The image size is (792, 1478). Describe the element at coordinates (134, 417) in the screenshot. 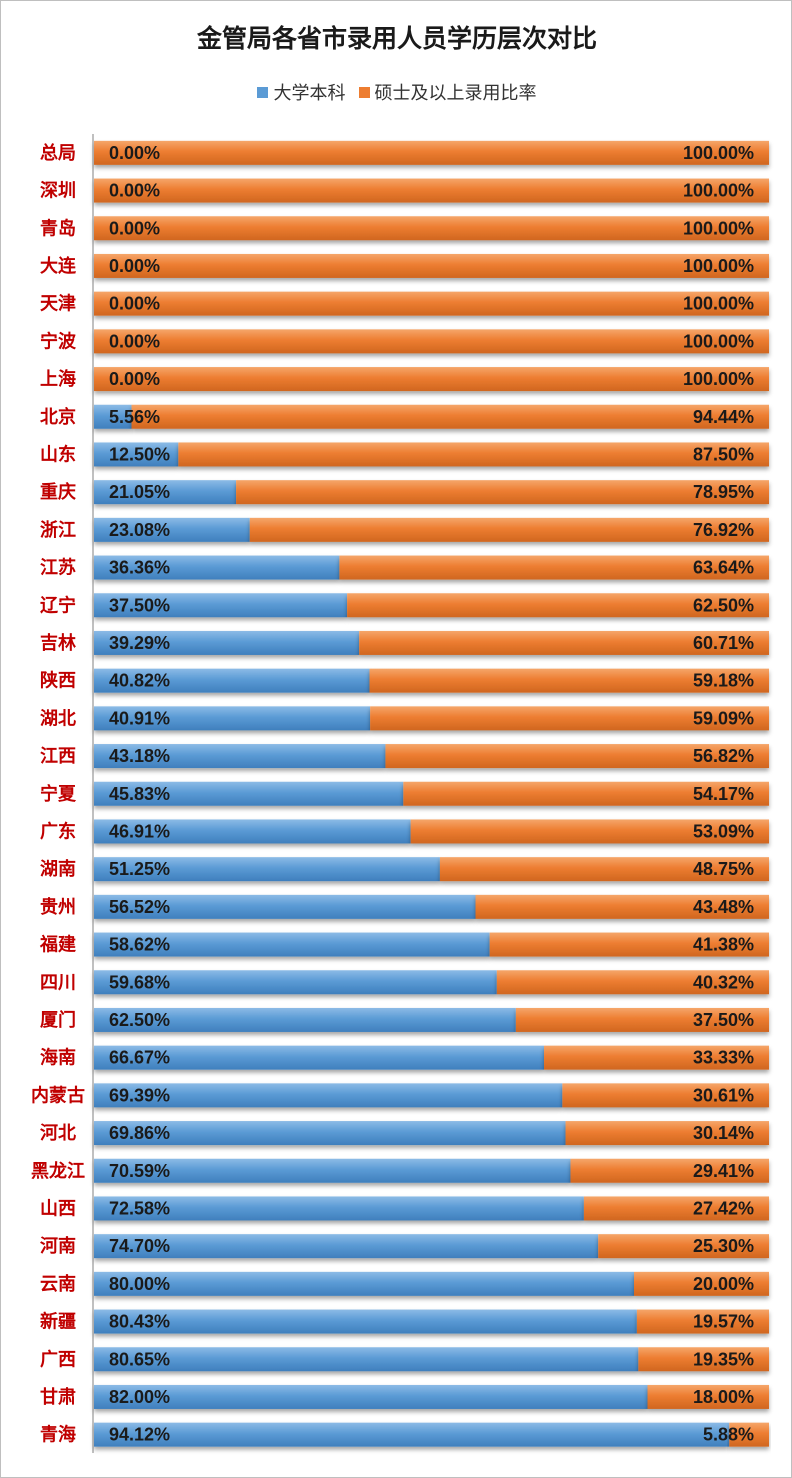

I see `data-label-bachelor: 5.56%` at that location.